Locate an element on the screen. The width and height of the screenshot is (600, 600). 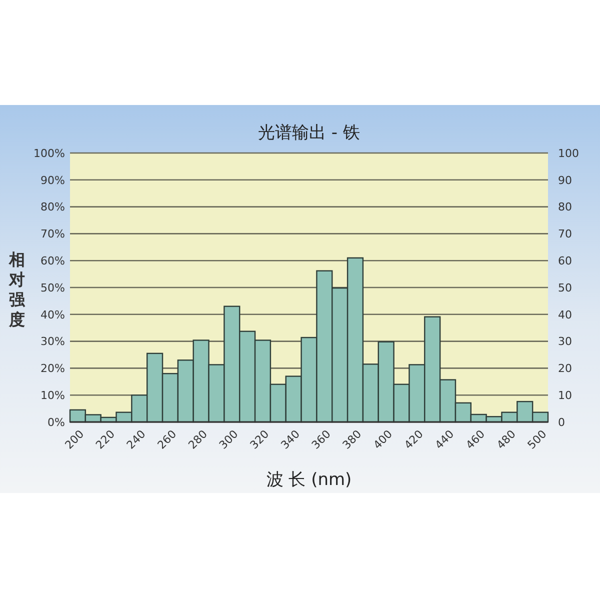
y2-tick-label: 20 is located at coordinates (565, 369).